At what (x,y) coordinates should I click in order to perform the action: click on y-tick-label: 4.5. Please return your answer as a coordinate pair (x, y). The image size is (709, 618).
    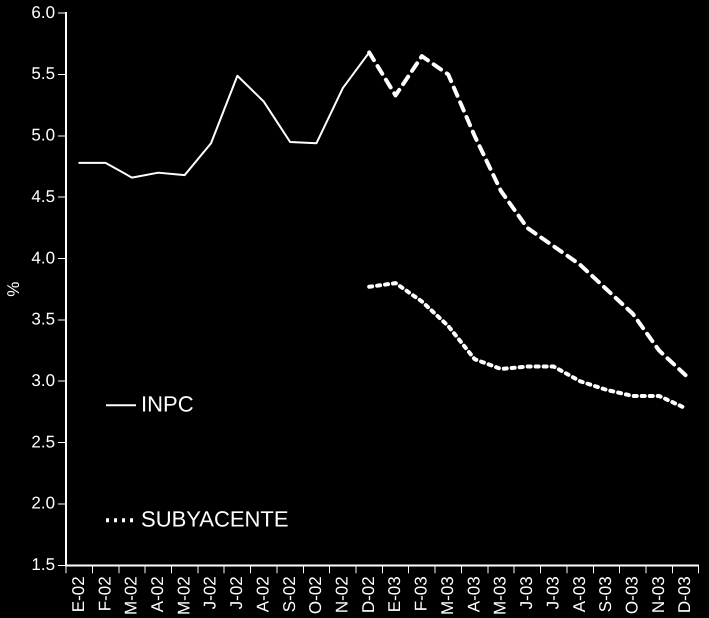
    Looking at the image, I should click on (43, 196).